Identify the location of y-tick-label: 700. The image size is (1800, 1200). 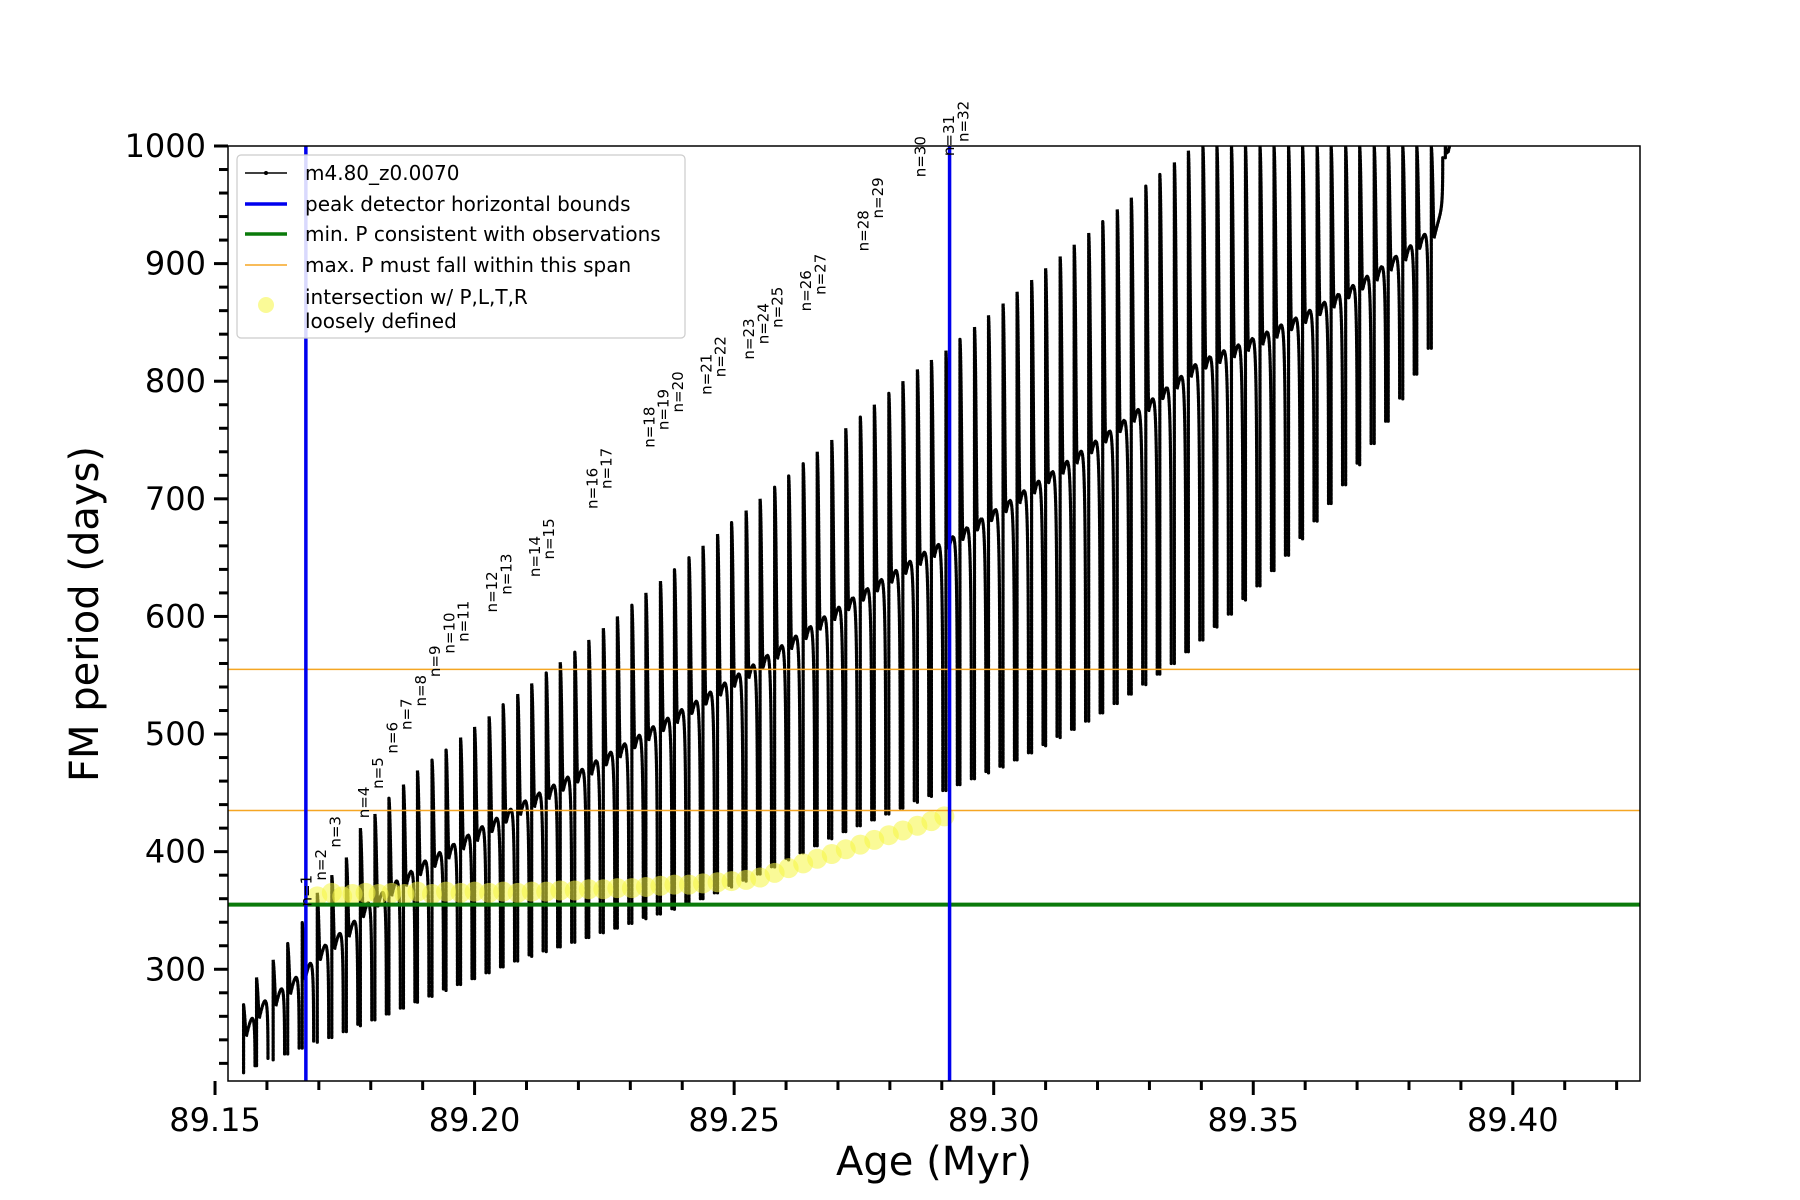
(175, 499).